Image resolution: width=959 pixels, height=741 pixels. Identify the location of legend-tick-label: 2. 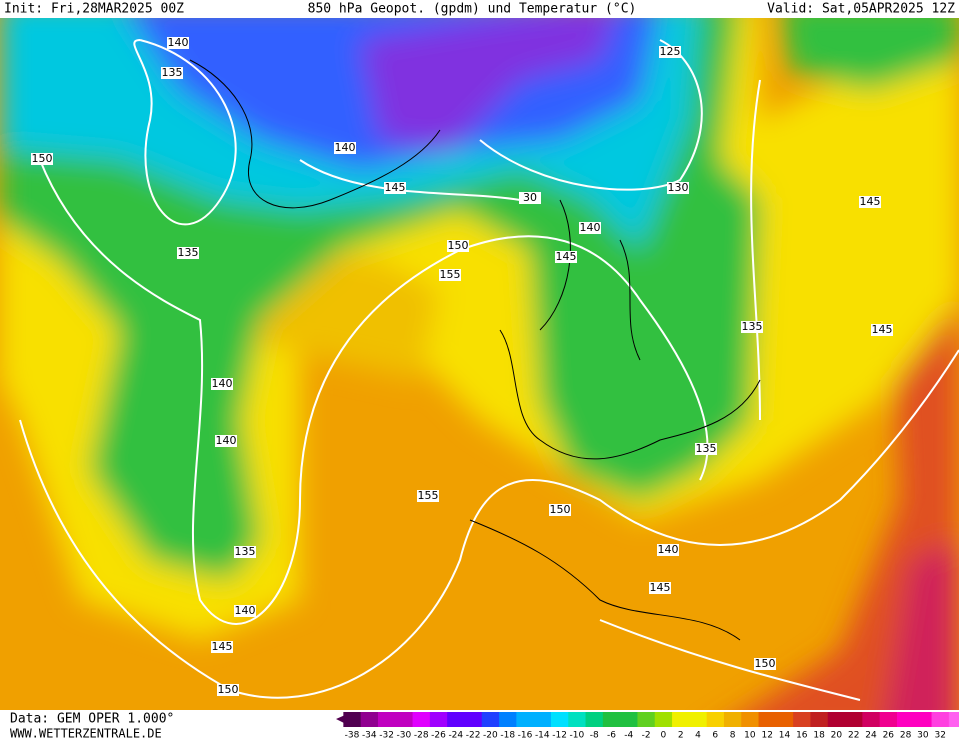
(681, 736).